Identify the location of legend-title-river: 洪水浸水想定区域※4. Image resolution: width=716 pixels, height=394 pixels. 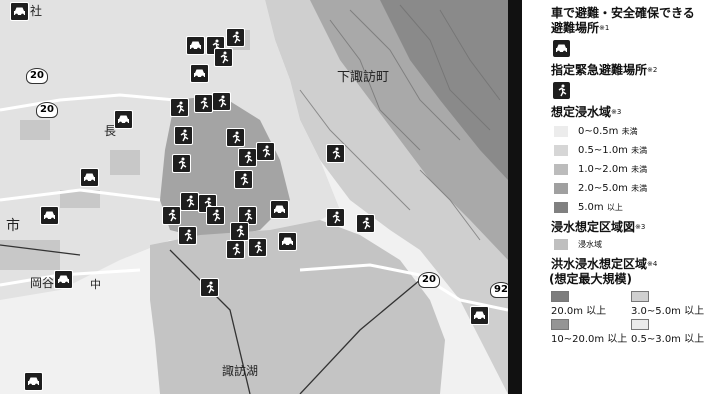
(604, 264).